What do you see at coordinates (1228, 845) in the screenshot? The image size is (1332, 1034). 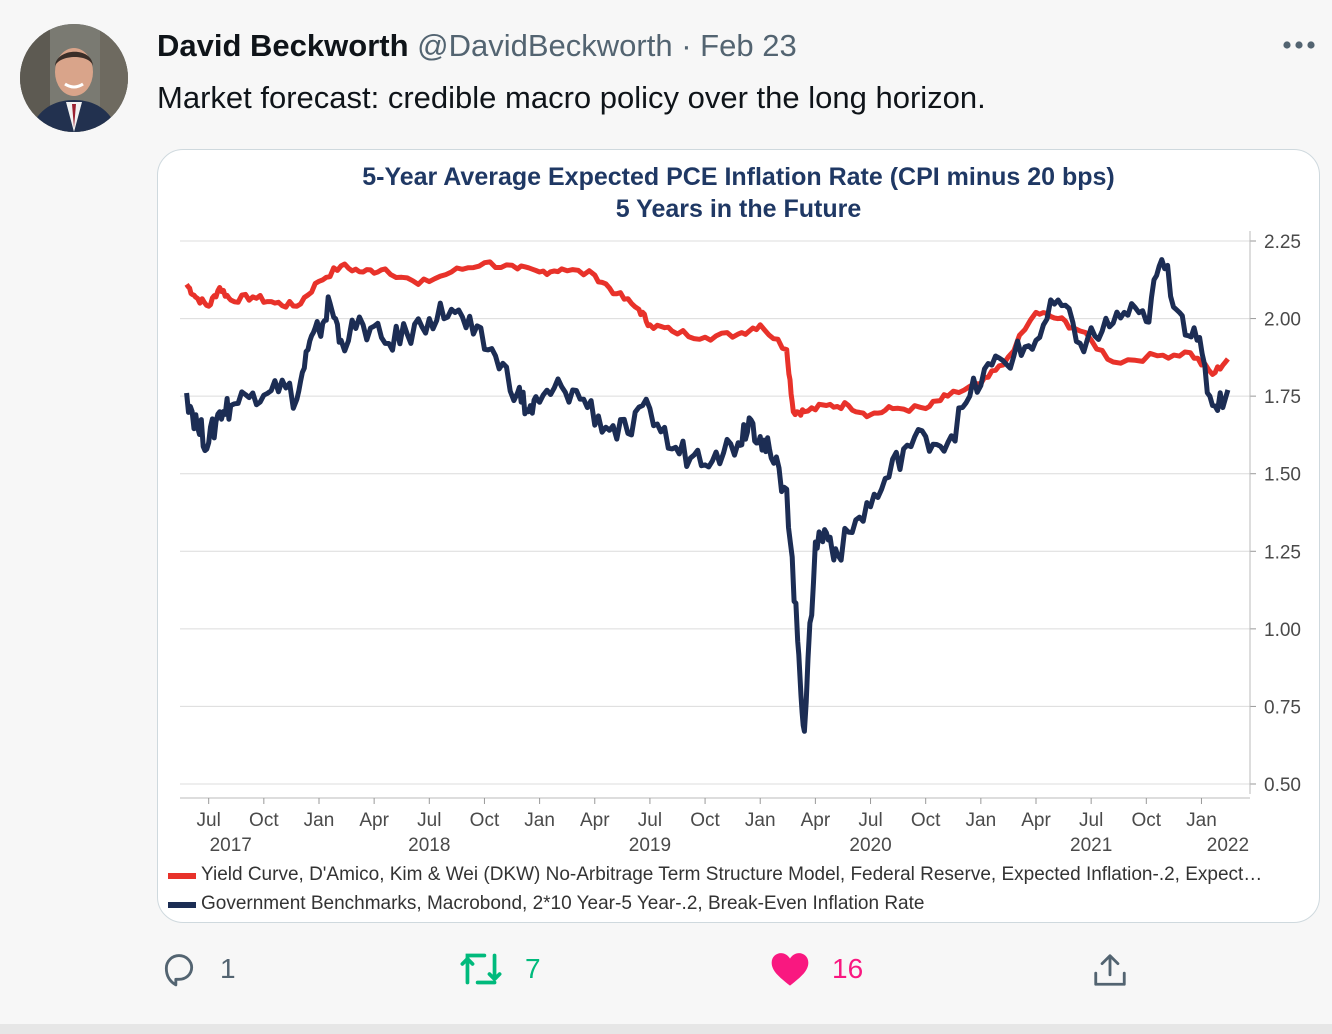 I see `x-year-label: 2022` at bounding box center [1228, 845].